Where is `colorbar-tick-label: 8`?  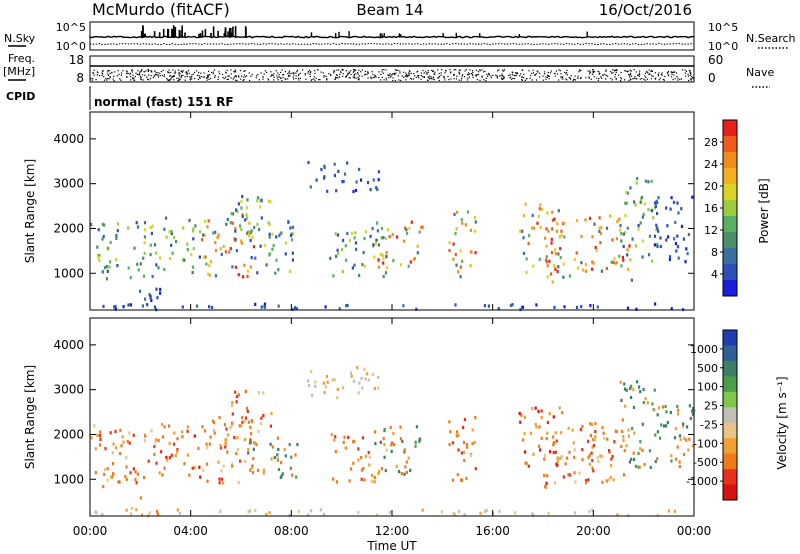
colorbar-tick-label: 8 is located at coordinates (714, 252).